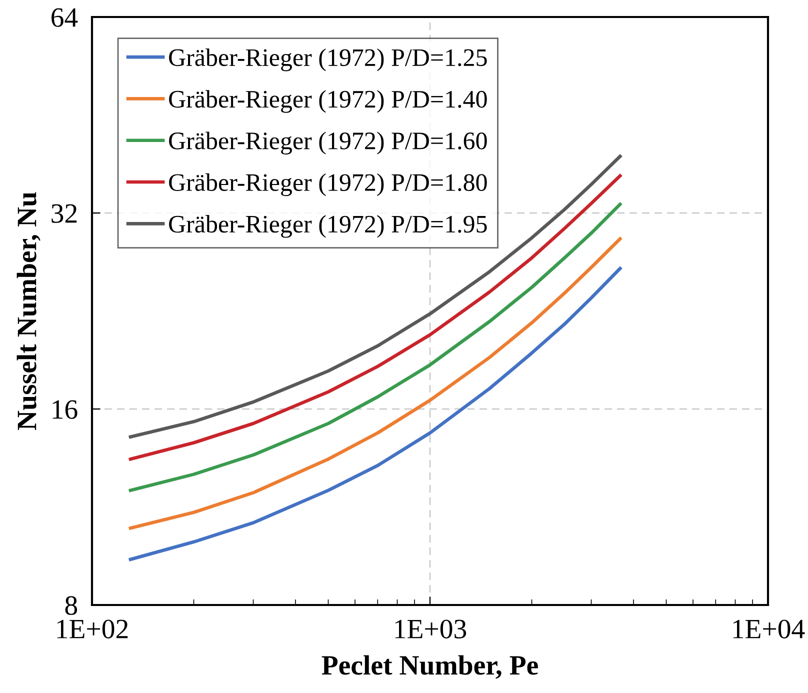 The image size is (808, 693). I want to click on y-tick-label: 8, so click(71, 605).